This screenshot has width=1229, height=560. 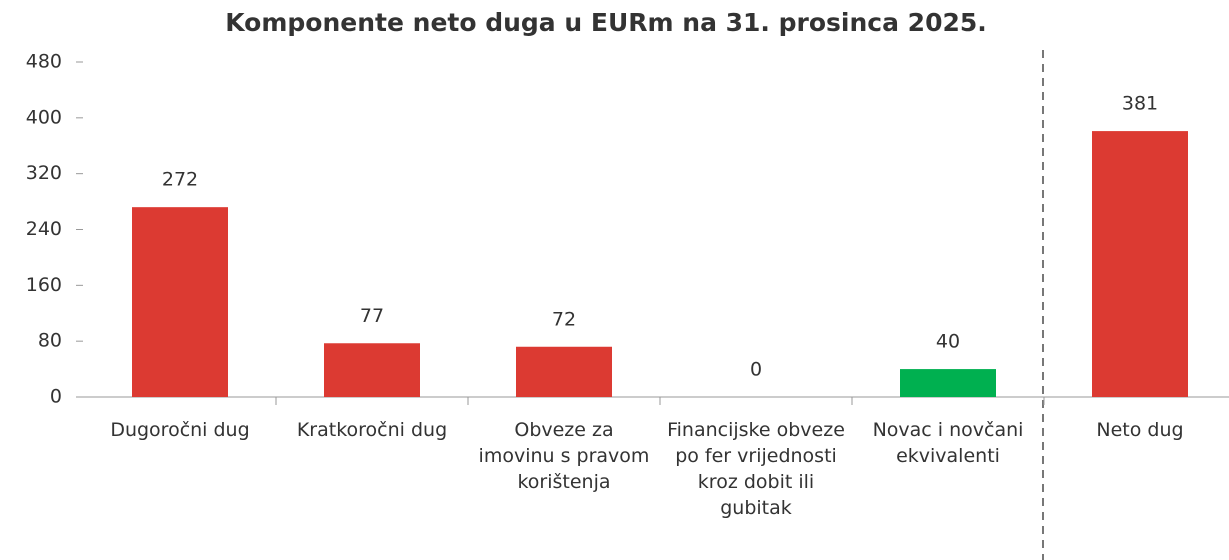 What do you see at coordinates (179, 430) in the screenshot?
I see `x-tick-label: Dugoročni dug` at bounding box center [179, 430].